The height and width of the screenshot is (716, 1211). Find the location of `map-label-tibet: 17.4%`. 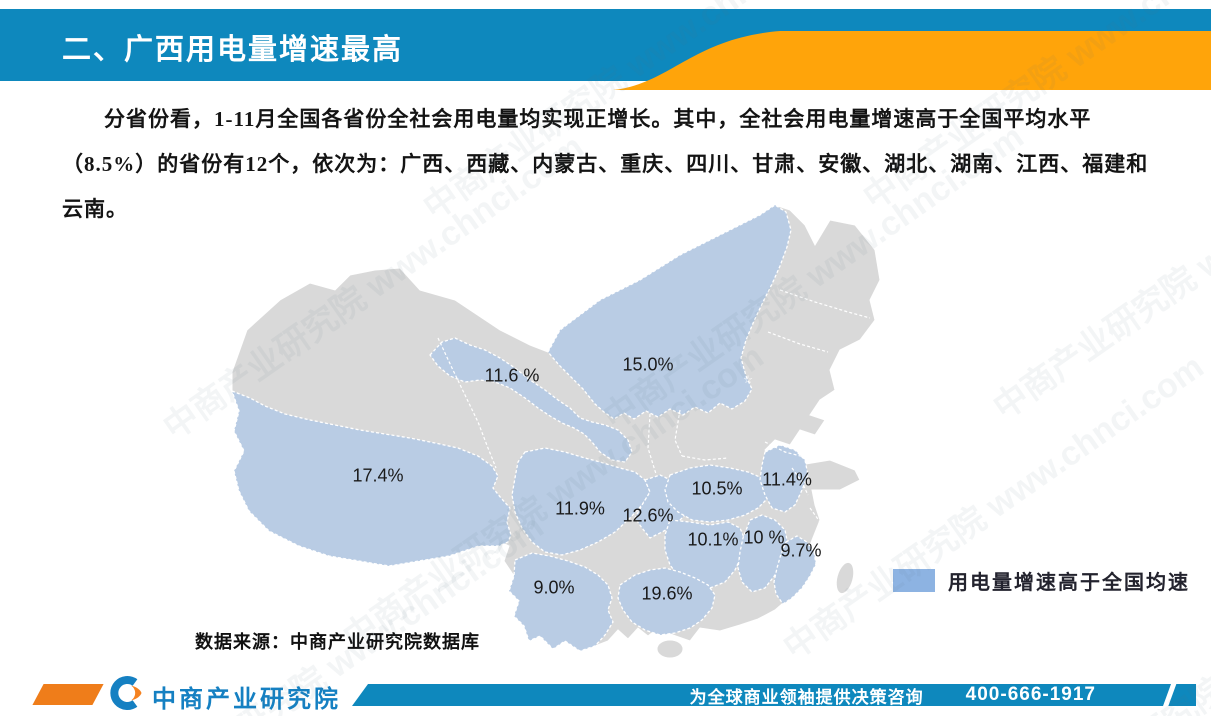

map-label-tibet: 17.4% is located at coordinates (378, 475).